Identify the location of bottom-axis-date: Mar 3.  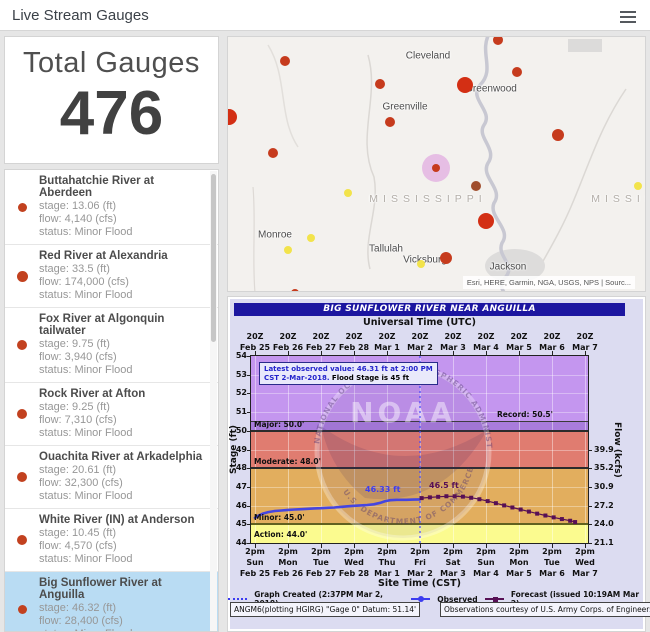
(453, 573).